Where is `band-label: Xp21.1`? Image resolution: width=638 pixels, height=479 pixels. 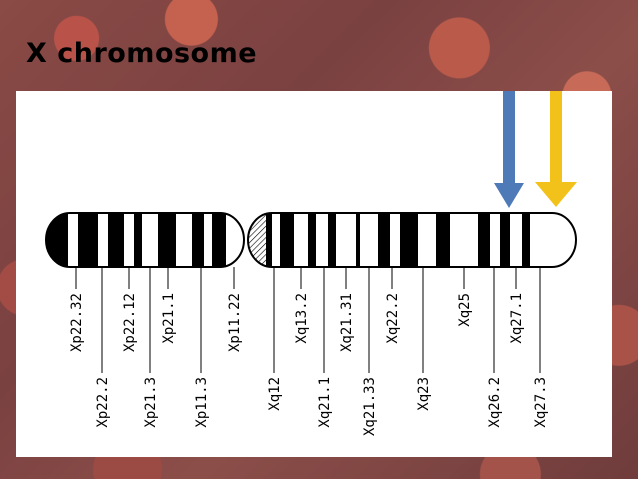
band-label: Xp21.1 is located at coordinates (169, 318).